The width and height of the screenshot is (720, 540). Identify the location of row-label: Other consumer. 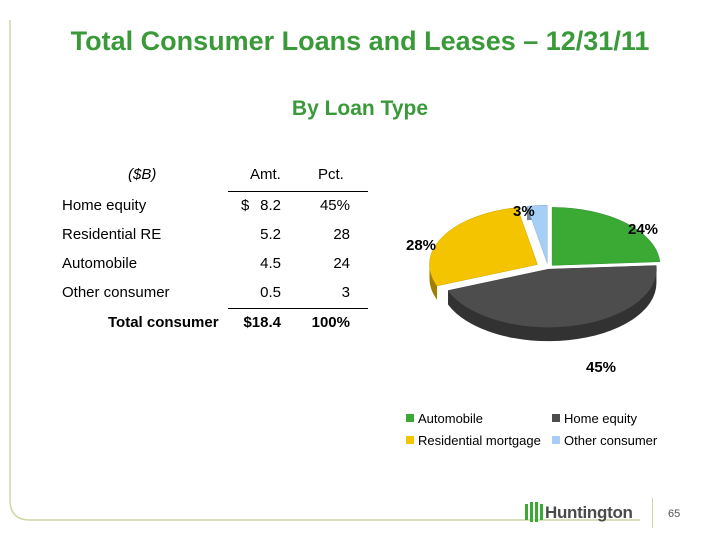
(116, 292).